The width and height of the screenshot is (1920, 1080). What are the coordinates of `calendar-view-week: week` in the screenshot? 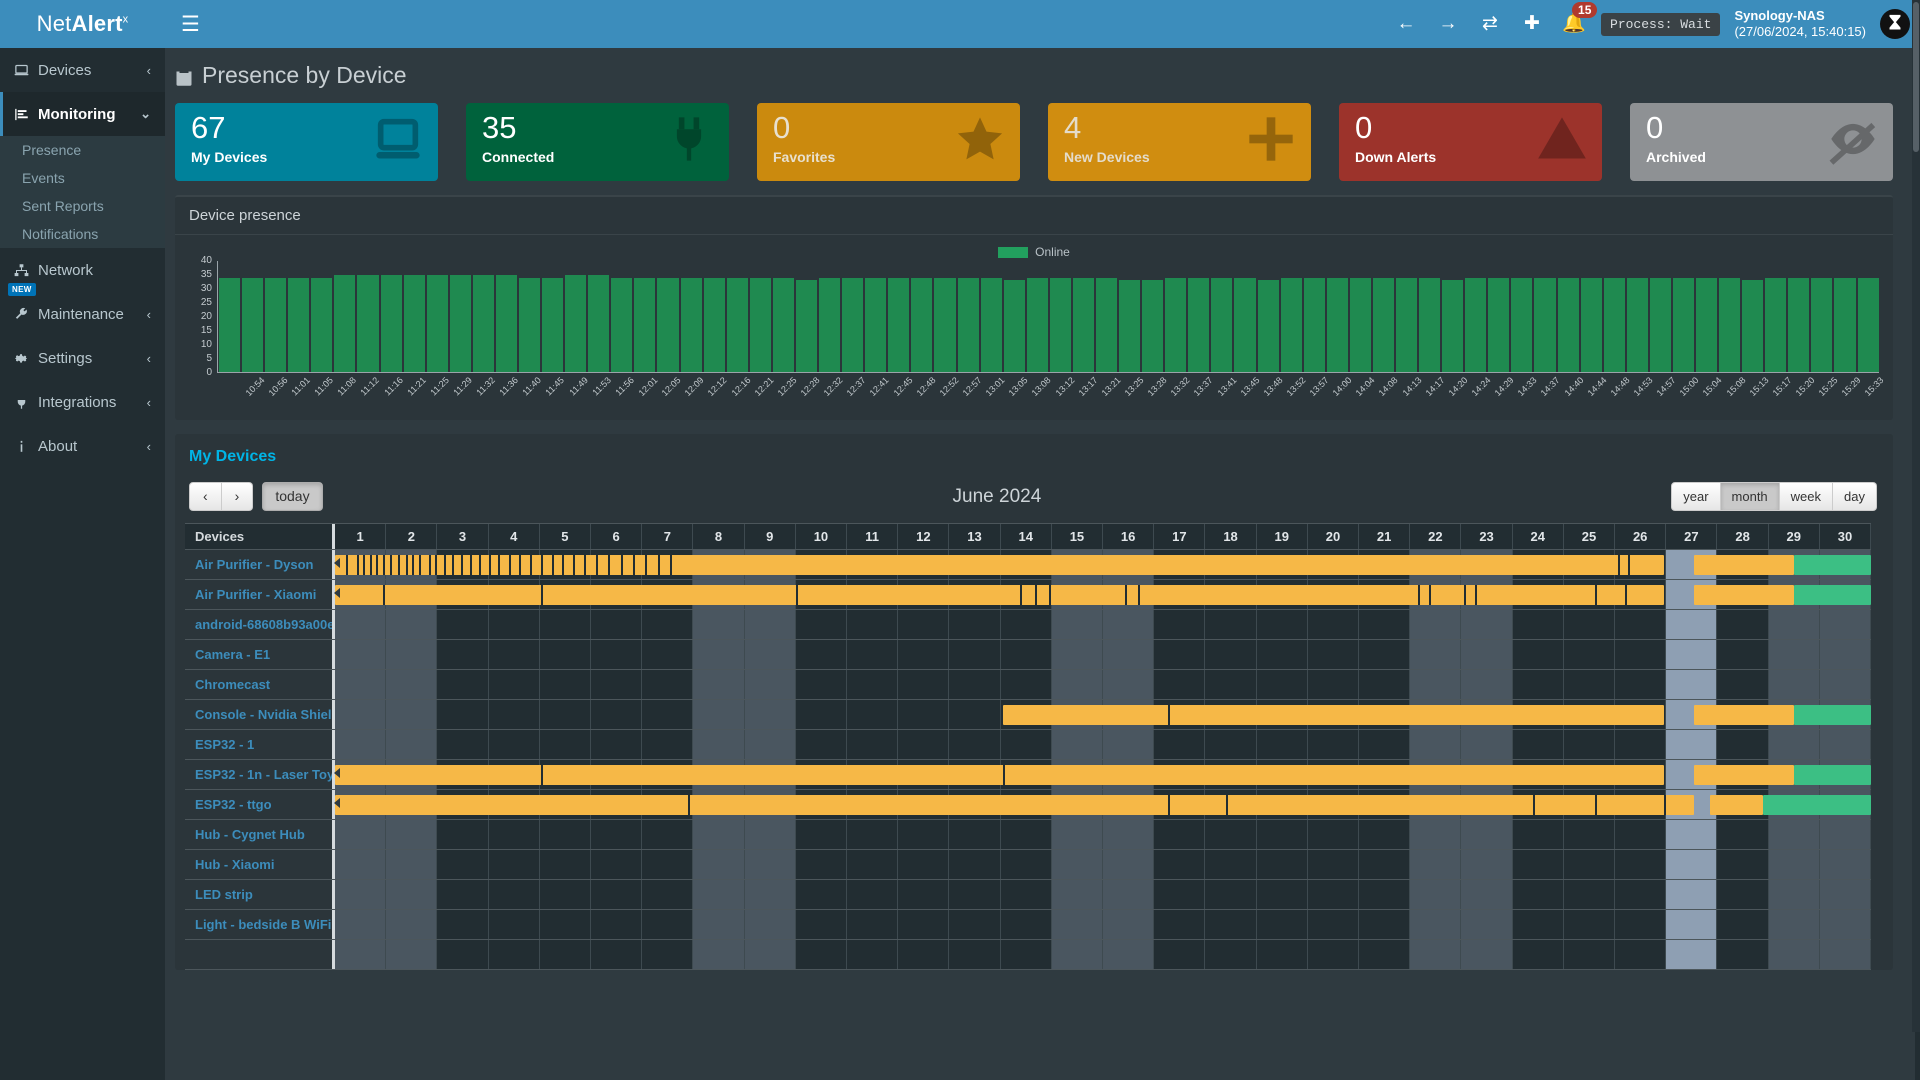 It's located at (1806, 496).